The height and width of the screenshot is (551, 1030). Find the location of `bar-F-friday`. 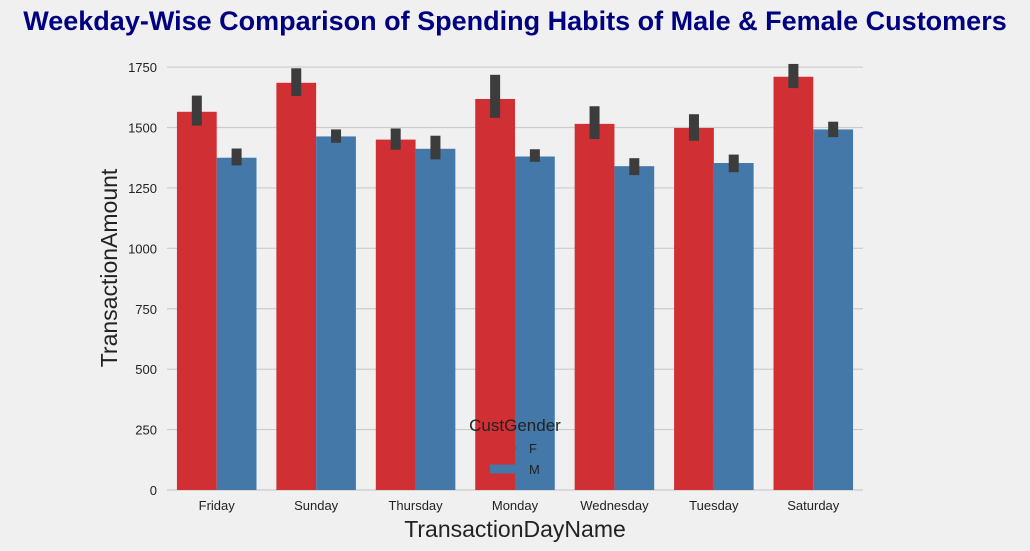

bar-F-friday is located at coordinates (196, 301).